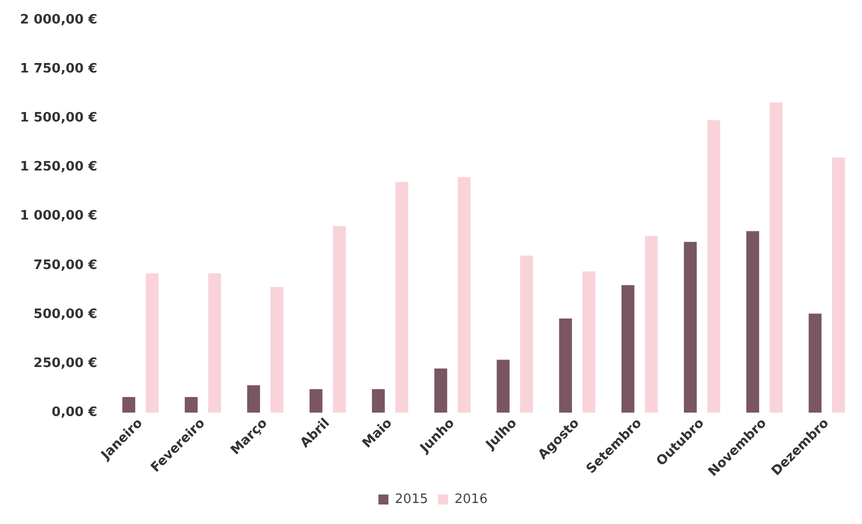  Describe the element at coordinates (66, 314) in the screenshot. I see `y-tick-label: 500,00 €` at that location.